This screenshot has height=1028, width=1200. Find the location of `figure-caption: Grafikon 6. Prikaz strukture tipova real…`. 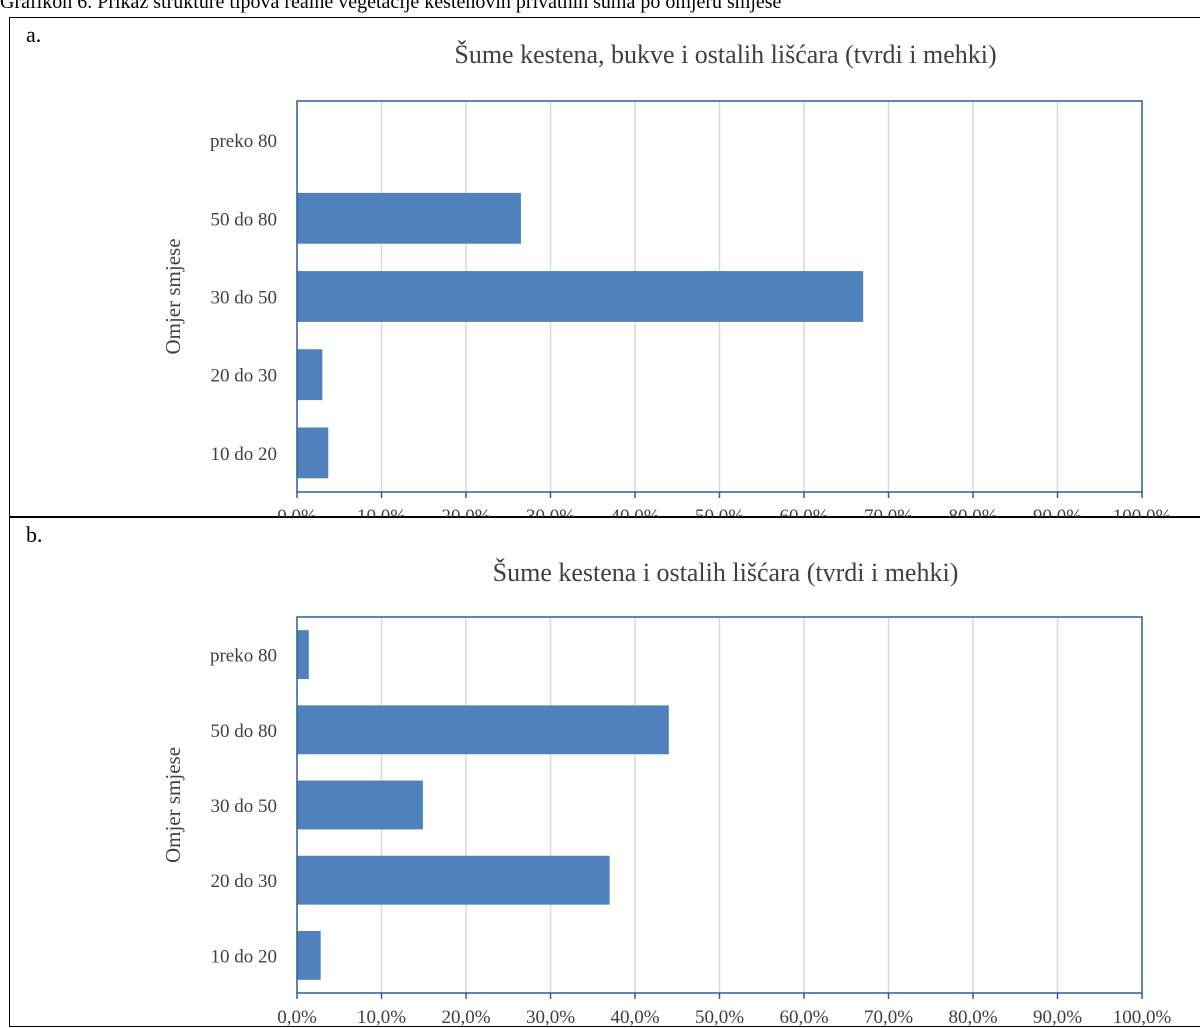

figure-caption: Grafikon 6. Prikaz strukture tipova real… is located at coordinates (391, 6).